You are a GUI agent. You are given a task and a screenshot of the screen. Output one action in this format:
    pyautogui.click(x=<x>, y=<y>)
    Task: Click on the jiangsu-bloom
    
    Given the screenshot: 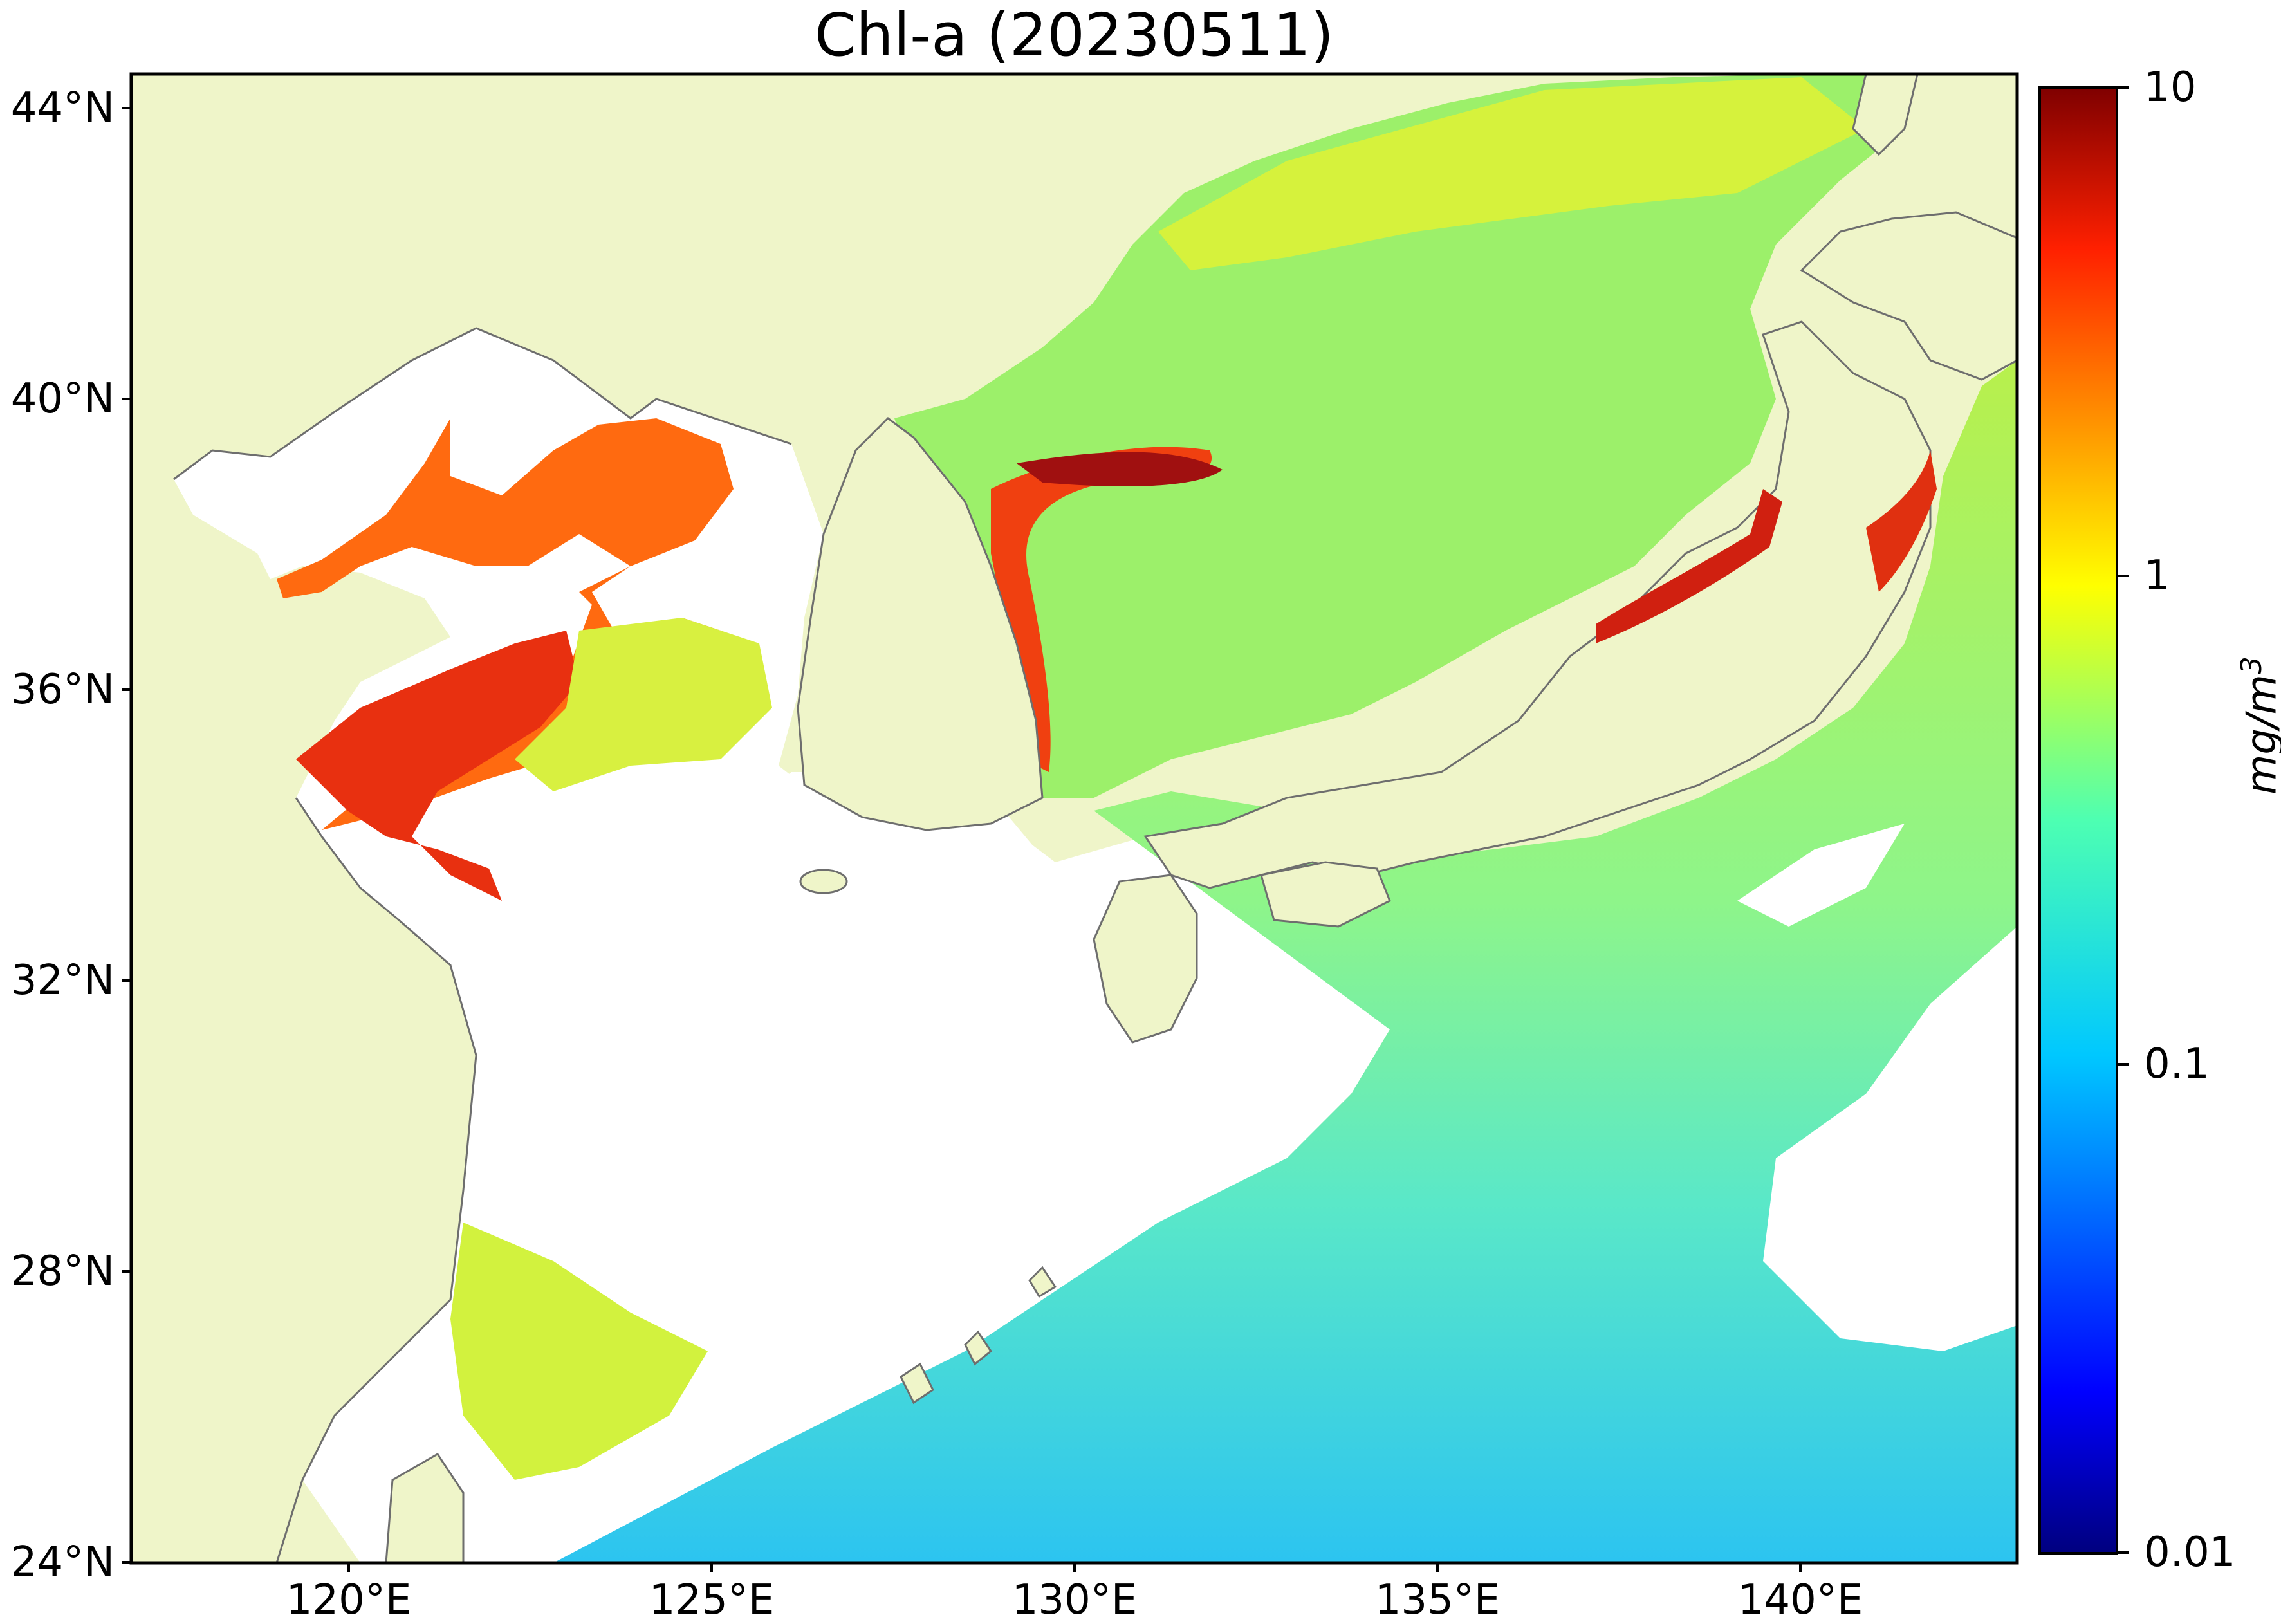 What is the action you would take?
    pyautogui.click(x=437, y=766)
    